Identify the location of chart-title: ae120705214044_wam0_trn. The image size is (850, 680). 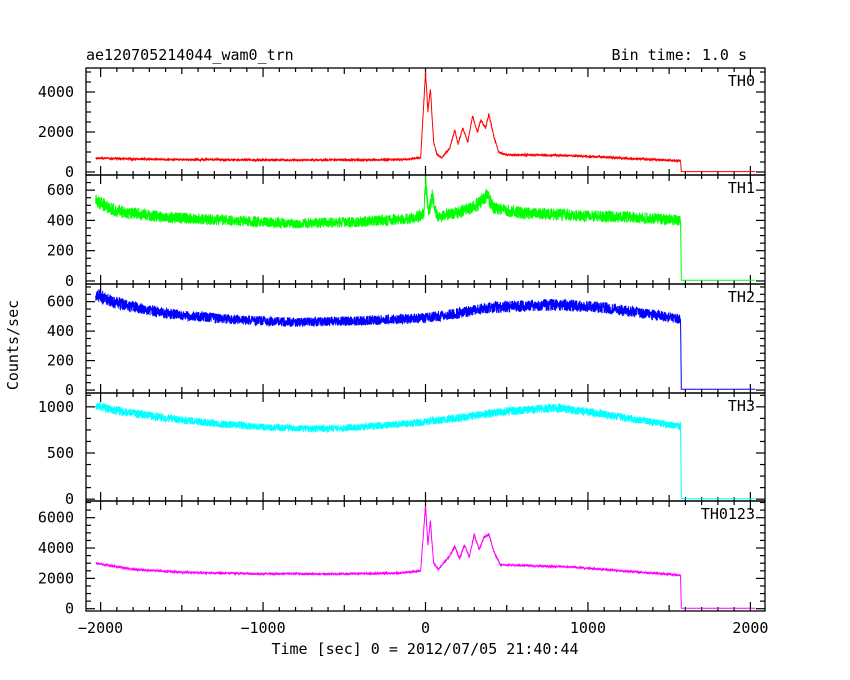
(190, 55).